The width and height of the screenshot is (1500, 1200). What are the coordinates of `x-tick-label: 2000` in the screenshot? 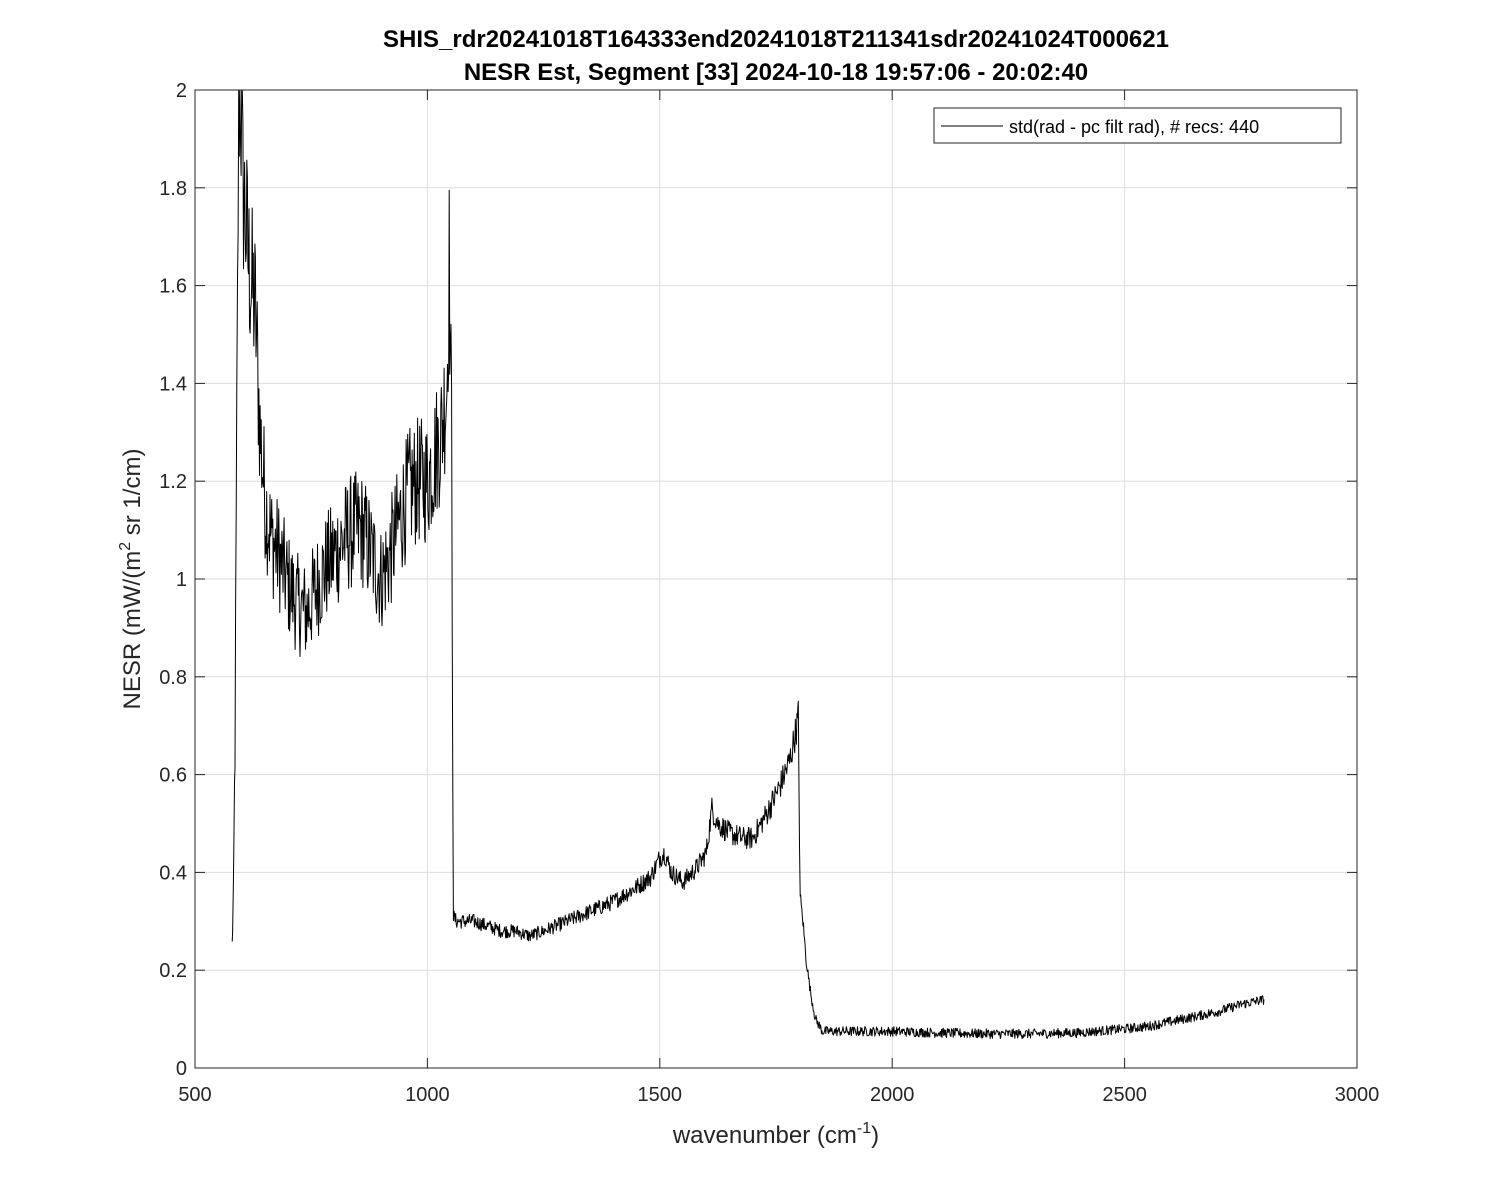 It's located at (892, 1095).